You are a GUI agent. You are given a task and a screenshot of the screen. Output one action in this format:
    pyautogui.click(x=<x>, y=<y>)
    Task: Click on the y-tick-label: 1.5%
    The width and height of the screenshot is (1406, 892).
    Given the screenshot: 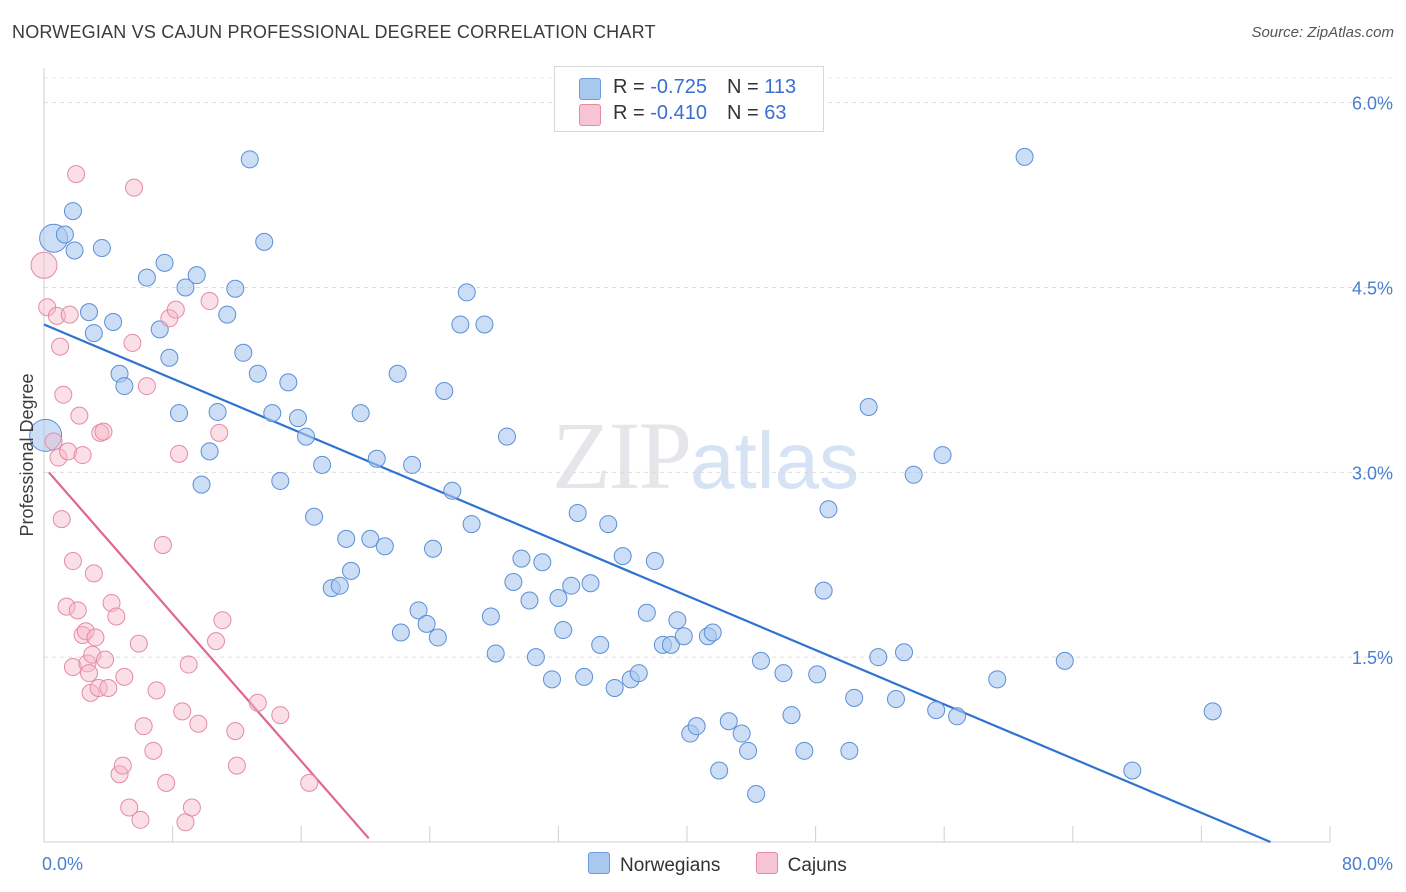 What is the action you would take?
    pyautogui.click(x=1372, y=658)
    